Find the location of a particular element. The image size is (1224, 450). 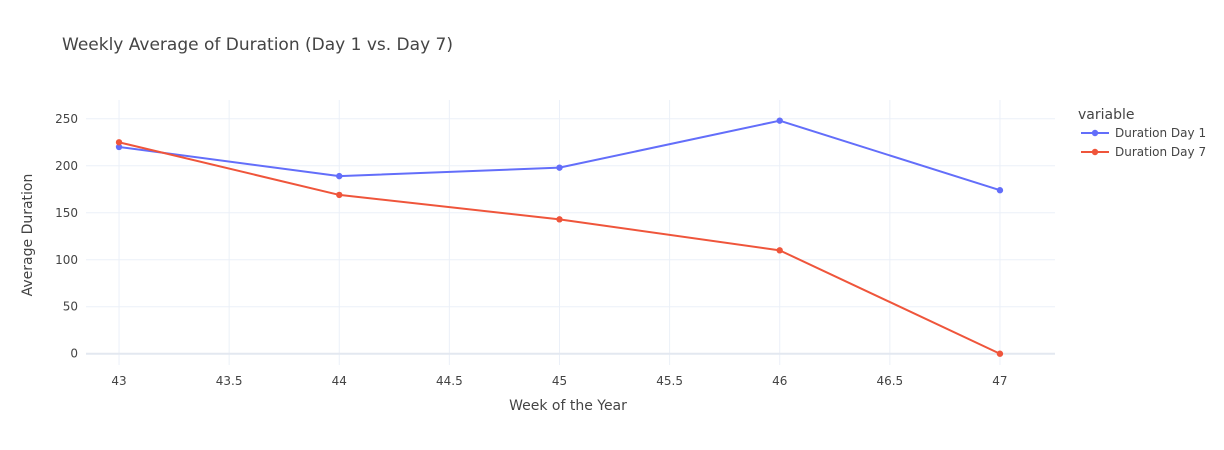

y-tick-label: 150 is located at coordinates (66, 213).